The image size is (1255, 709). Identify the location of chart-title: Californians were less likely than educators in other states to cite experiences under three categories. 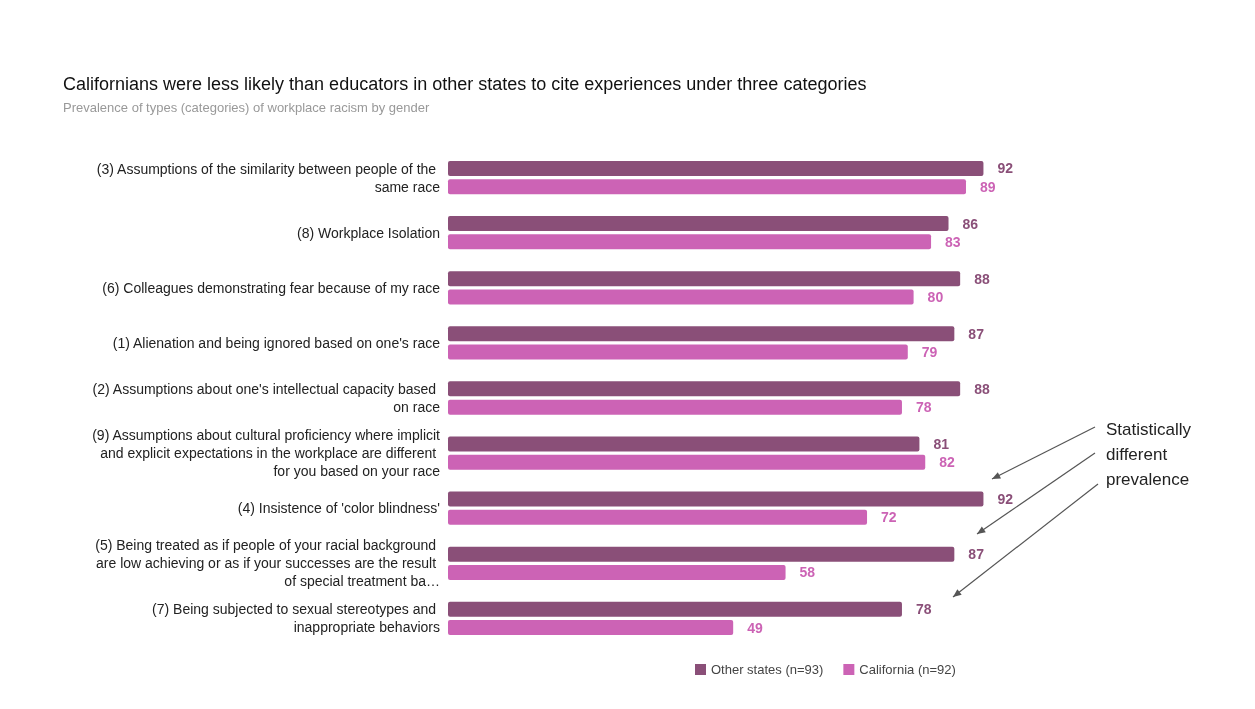
(465, 84).